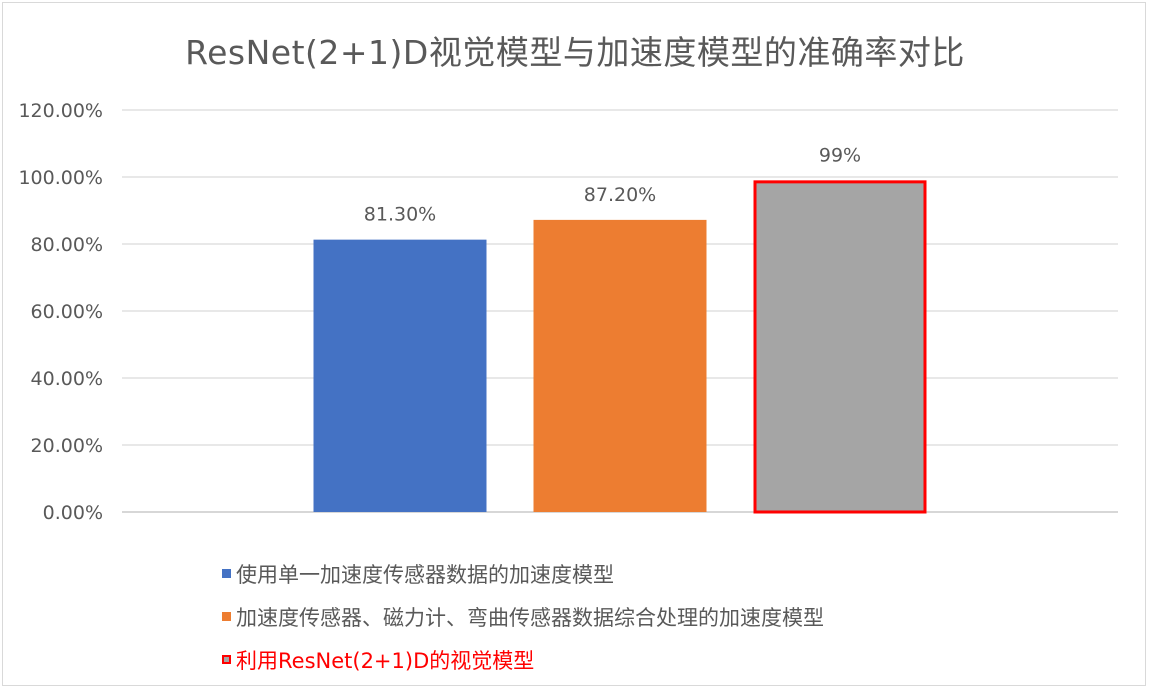 This screenshot has height=690, width=1150. What do you see at coordinates (67, 446) in the screenshot?
I see `y-tick-label-1: 20.00%` at bounding box center [67, 446].